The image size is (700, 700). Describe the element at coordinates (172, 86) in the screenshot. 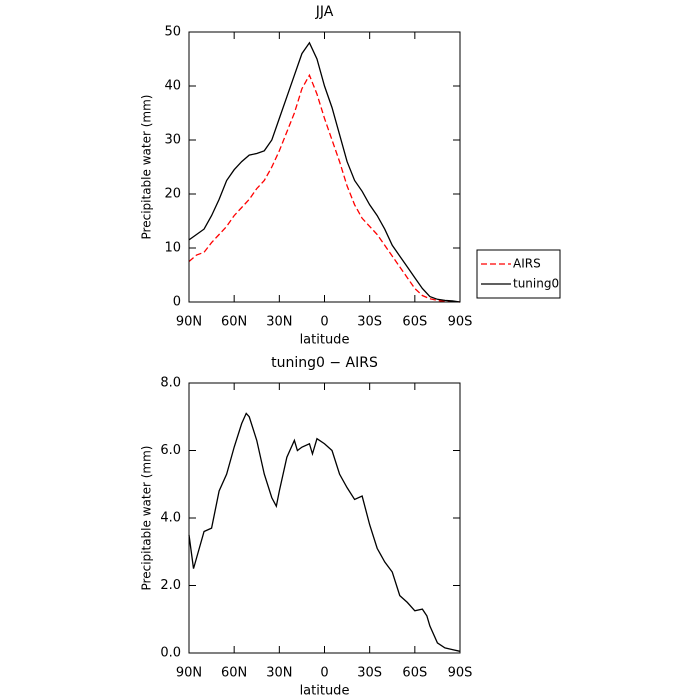

I see `y-tick-label: 40` at that location.